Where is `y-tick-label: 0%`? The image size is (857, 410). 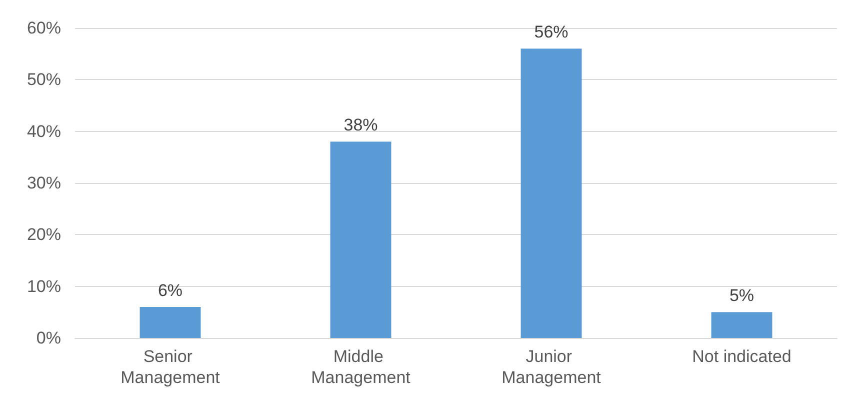 y-tick-label: 0% is located at coordinates (48, 338).